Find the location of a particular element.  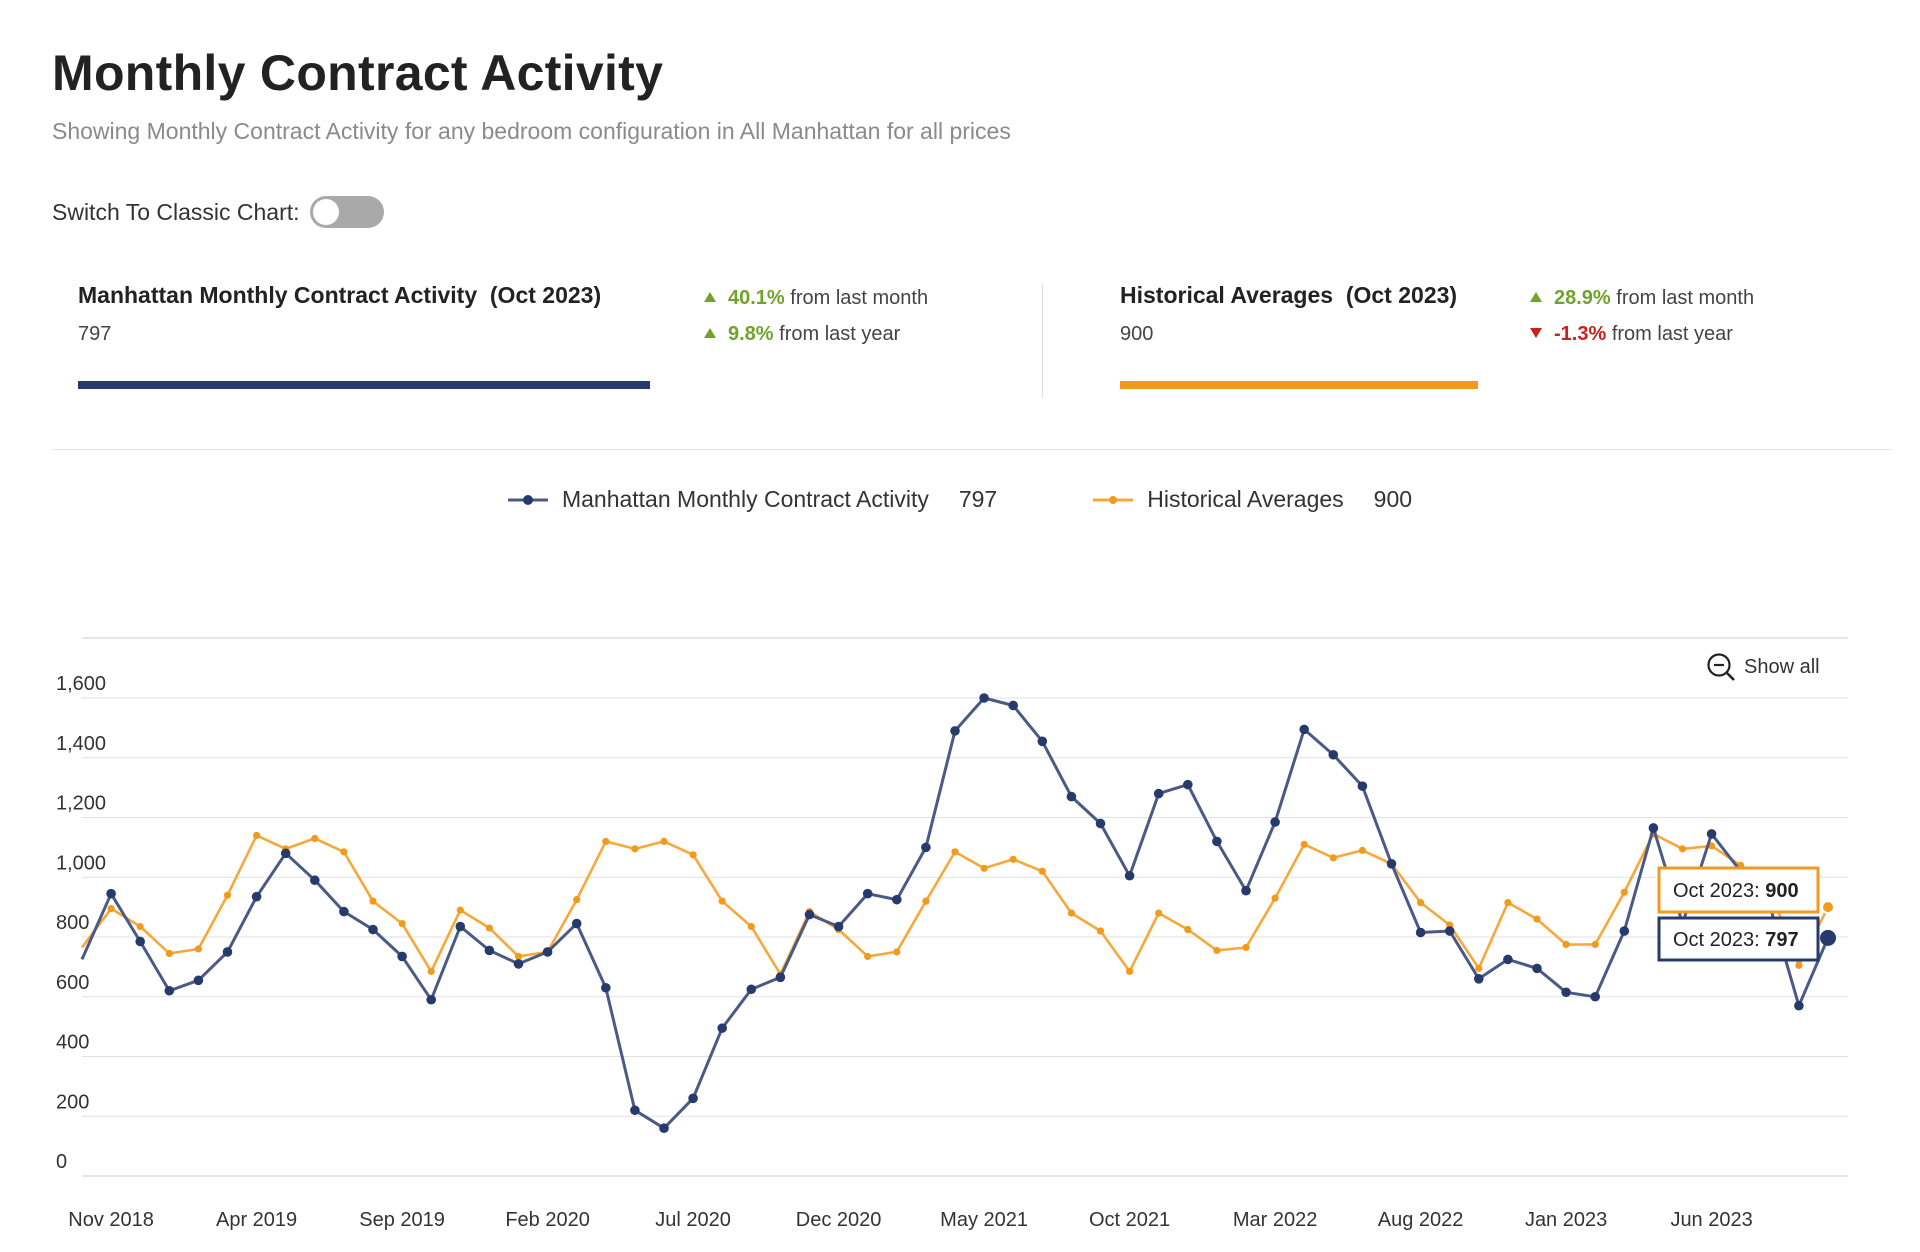

show-all-button: Show all is located at coordinates (1763, 667).